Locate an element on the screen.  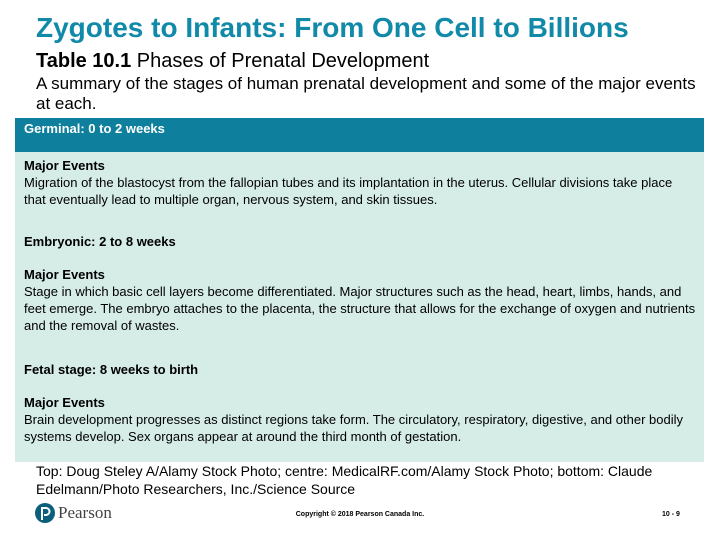
pearson-logo is located at coordinates (45, 513).